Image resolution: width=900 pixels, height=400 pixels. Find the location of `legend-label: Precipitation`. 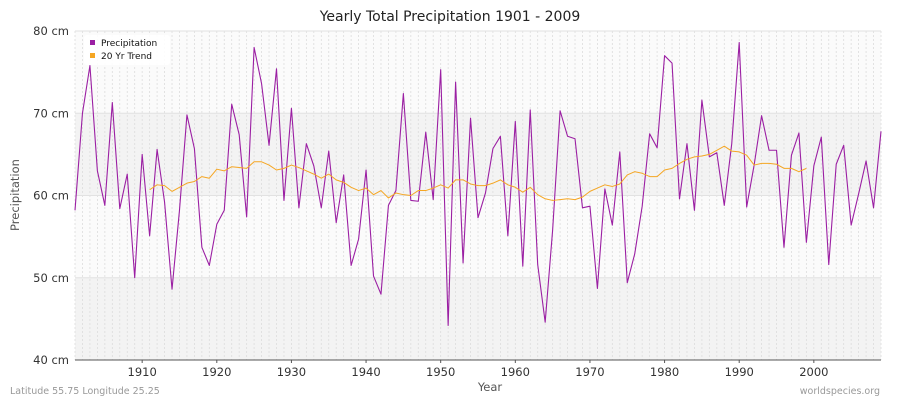

legend-label: Precipitation is located at coordinates (129, 44).